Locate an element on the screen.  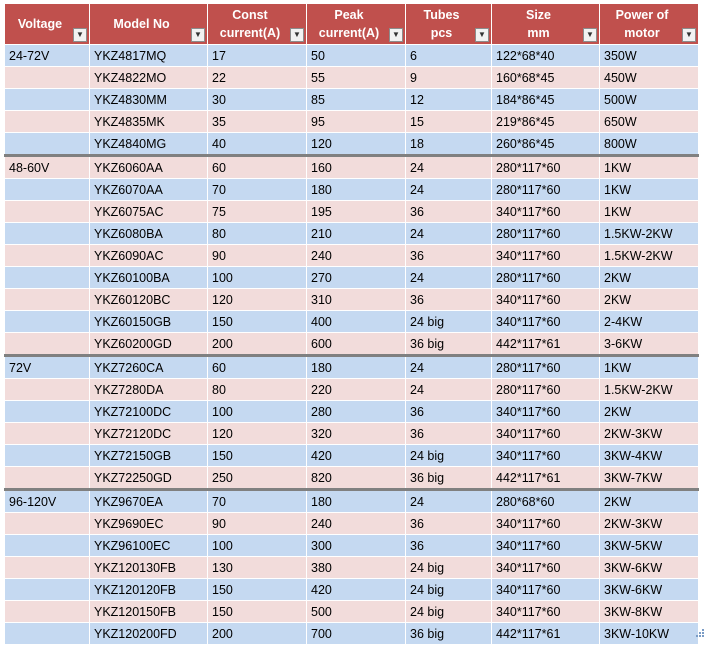
cell-peak-current: 270 is located at coordinates (356, 278).